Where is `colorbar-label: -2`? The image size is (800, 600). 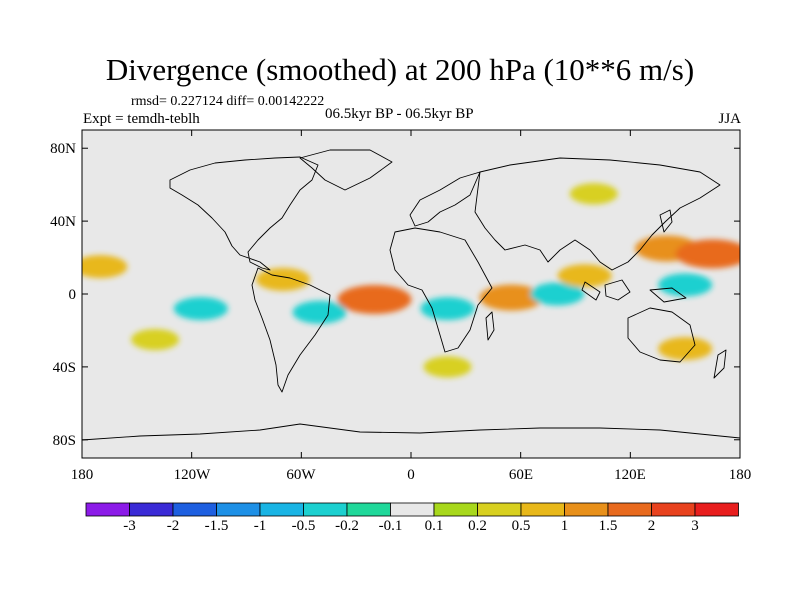 colorbar-label: -2 is located at coordinates (173, 526).